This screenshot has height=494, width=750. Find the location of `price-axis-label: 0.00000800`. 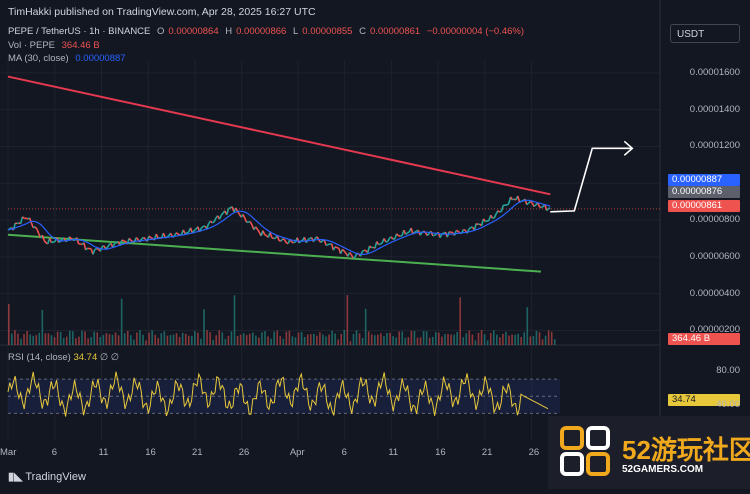

price-axis-label: 0.00000800 is located at coordinates (715, 219).